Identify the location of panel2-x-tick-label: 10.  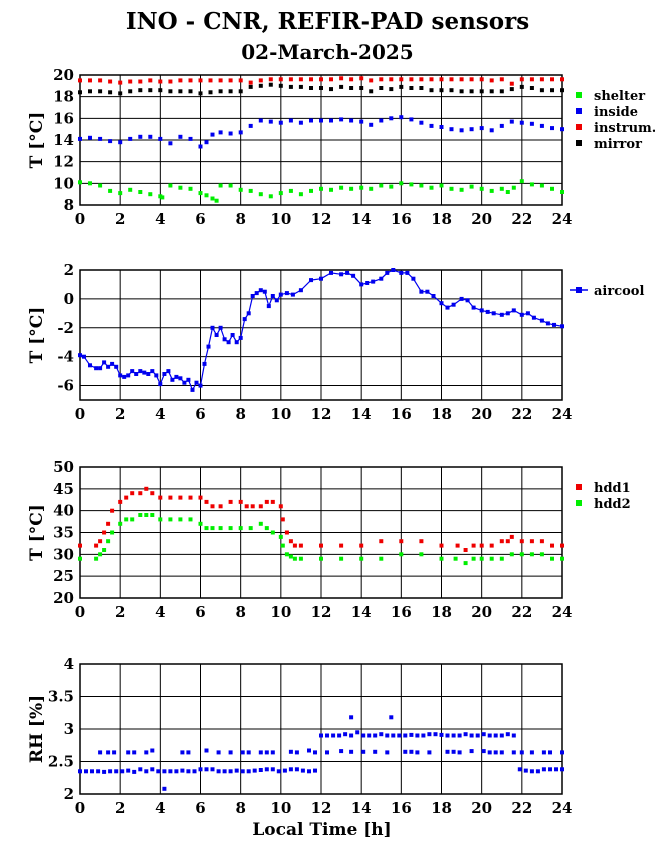
(280, 414).